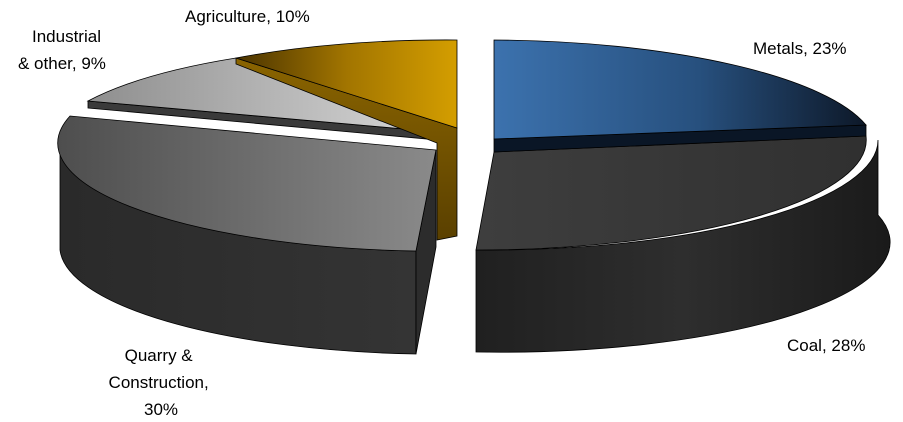 Image resolution: width=903 pixels, height=422 pixels. Describe the element at coordinates (346, 140) in the screenshot. I see `slice-agriculture` at that location.